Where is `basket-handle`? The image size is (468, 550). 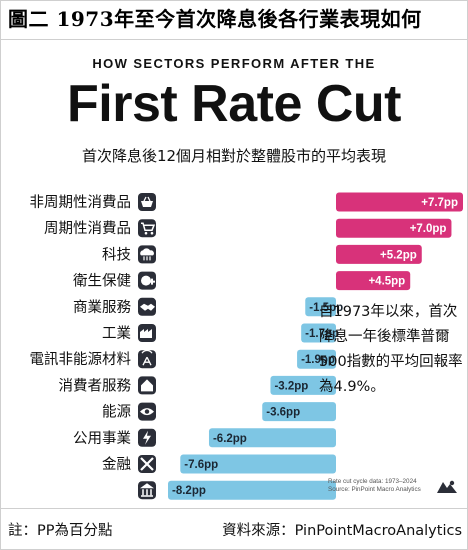
basket-handle is located at coordinates (147, 199).